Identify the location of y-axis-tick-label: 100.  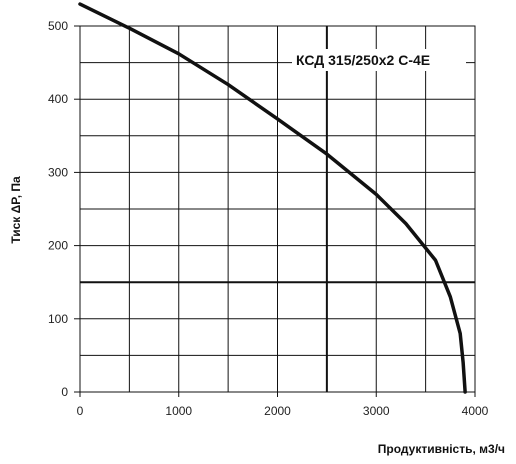
(58, 319).